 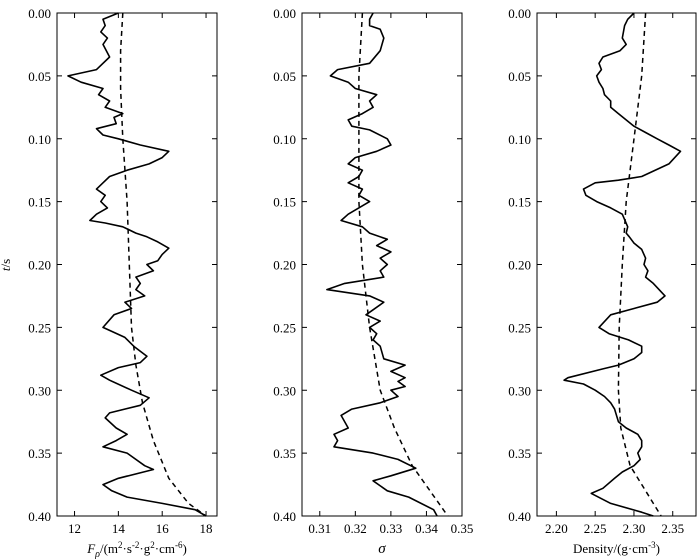 What do you see at coordinates (109, 548) in the screenshot?
I see `x-axis-label-part: /(m` at bounding box center [109, 548].